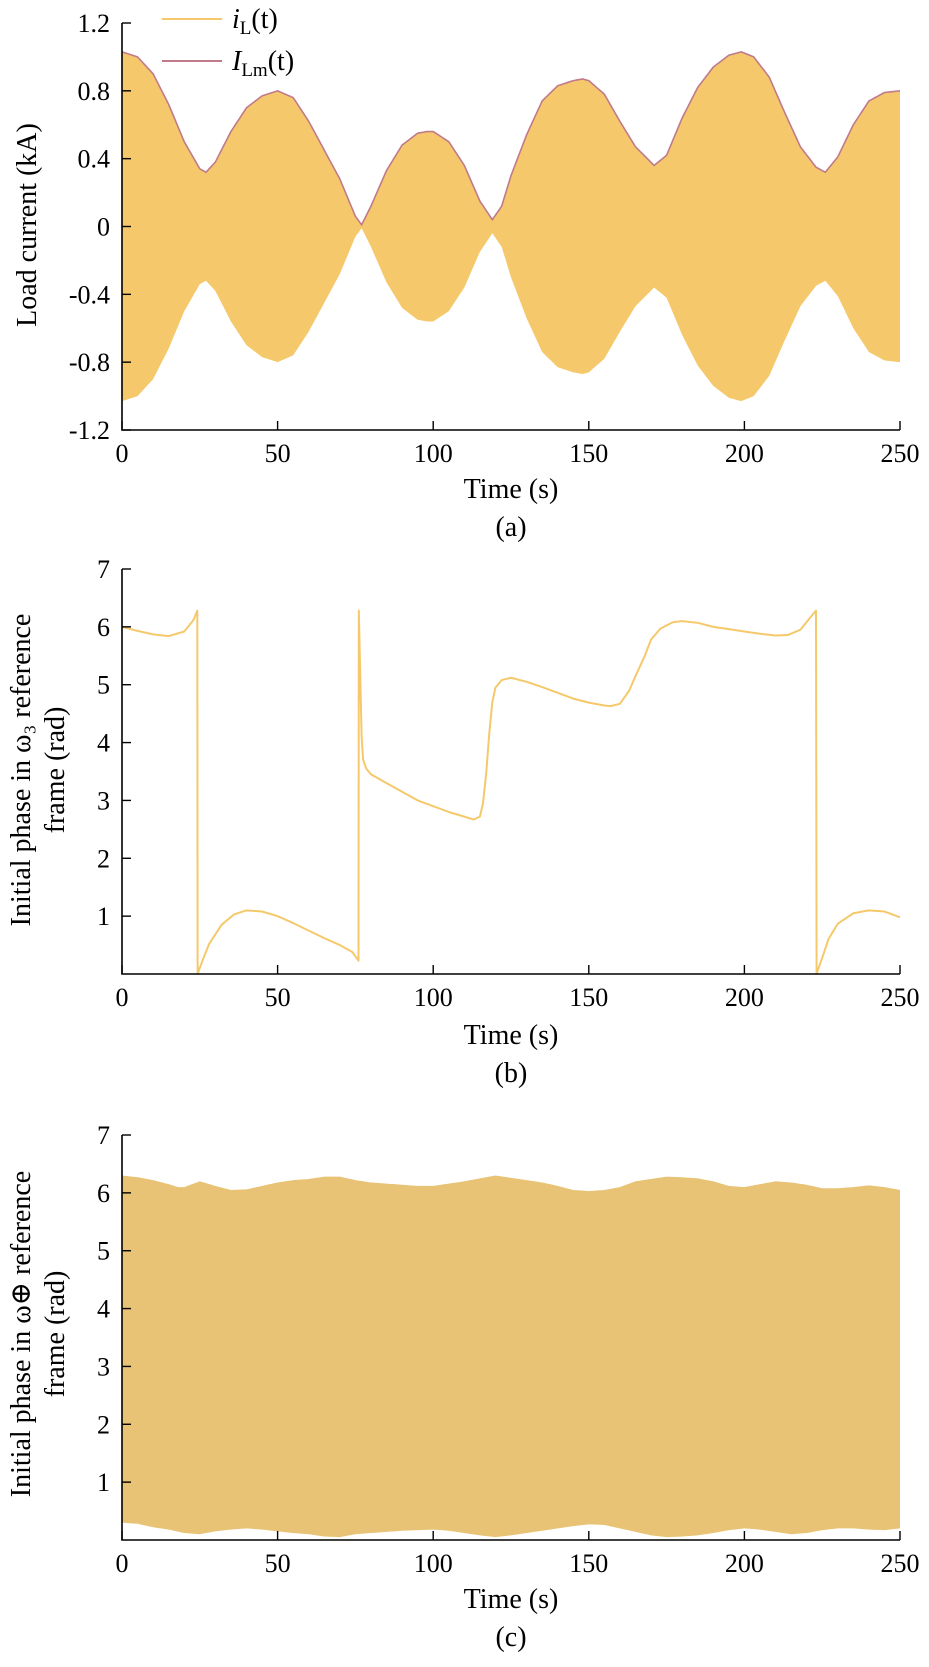  I want to click on panel-c-y-tick-label: 4, so click(103, 1309).